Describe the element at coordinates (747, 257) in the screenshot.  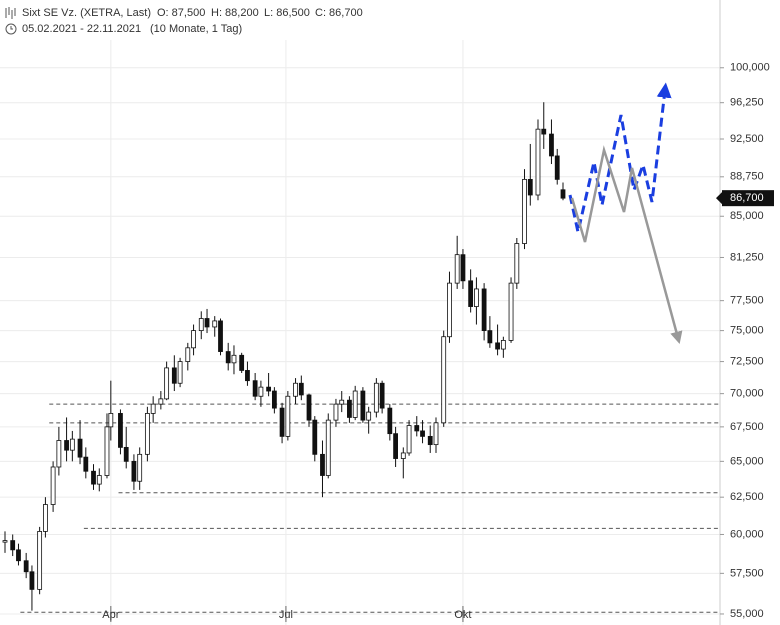
I see `y-tick-label: 81,250` at that location.